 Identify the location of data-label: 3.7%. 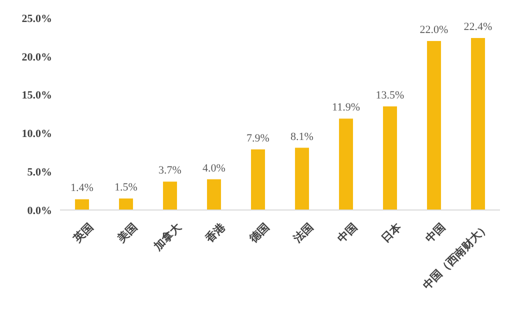
(170, 170).